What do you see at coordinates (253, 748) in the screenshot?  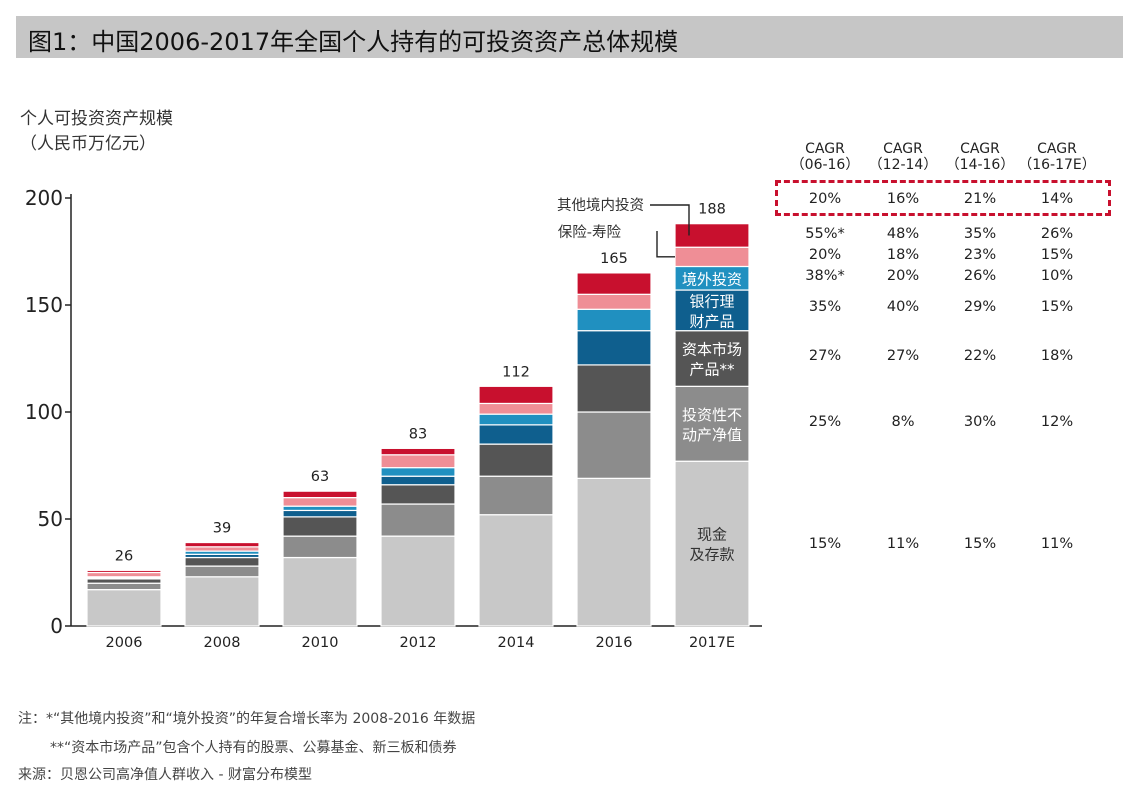 I see `footnote-2: **“资本市场产品”包含个人持有的股票、公募基金、新三板和债券` at bounding box center [253, 748].